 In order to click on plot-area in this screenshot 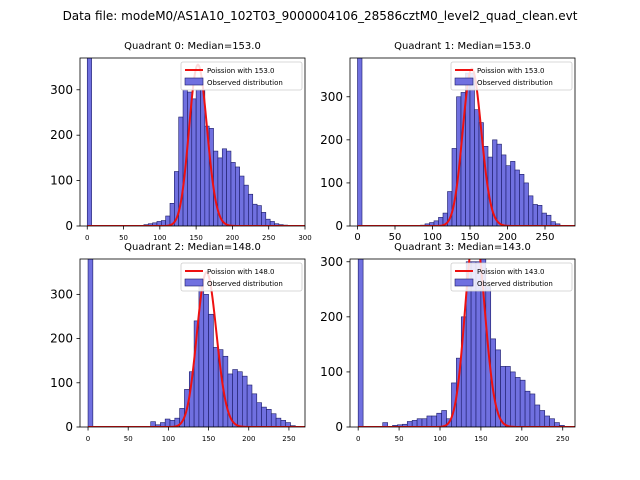, I will do `click(466, 142)`.